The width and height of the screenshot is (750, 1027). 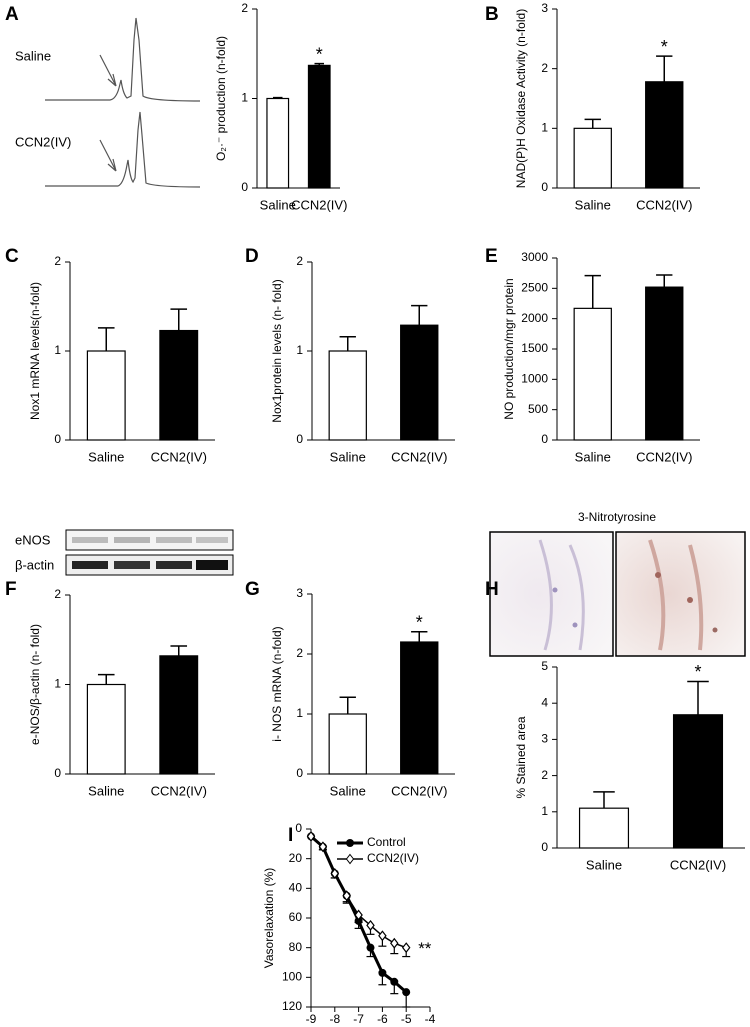 What do you see at coordinates (221, 98) in the screenshot?
I see `y-axis-label: O₂·⁻ production (n-fold)` at bounding box center [221, 98].